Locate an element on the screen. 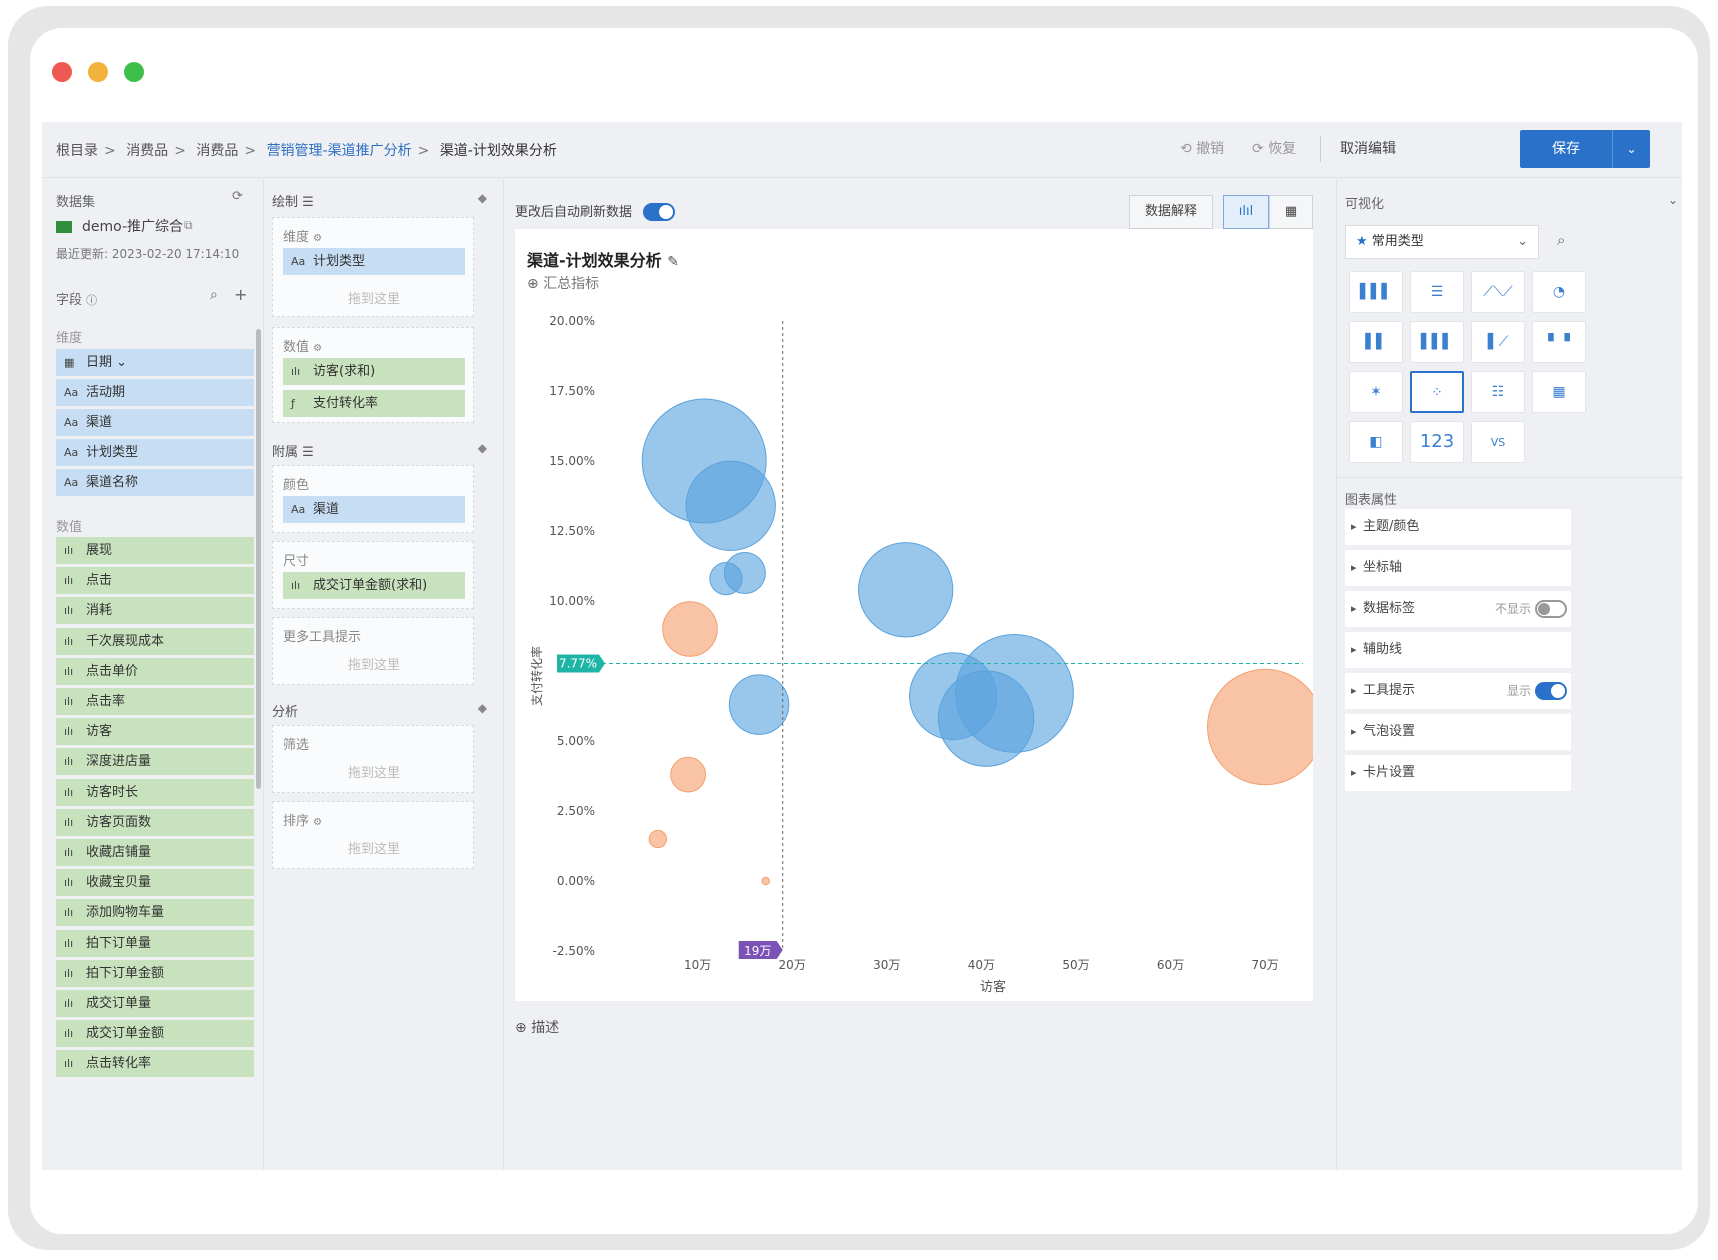  dataset-name: demo-推广综合 is located at coordinates (133, 227).